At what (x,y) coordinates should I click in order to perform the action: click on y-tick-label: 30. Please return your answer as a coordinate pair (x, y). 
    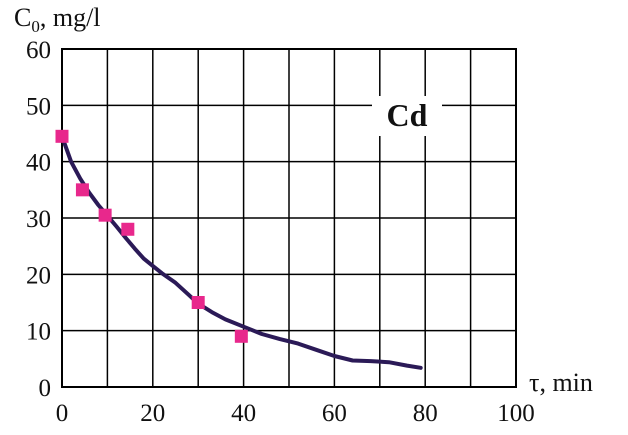
    Looking at the image, I should click on (38, 219).